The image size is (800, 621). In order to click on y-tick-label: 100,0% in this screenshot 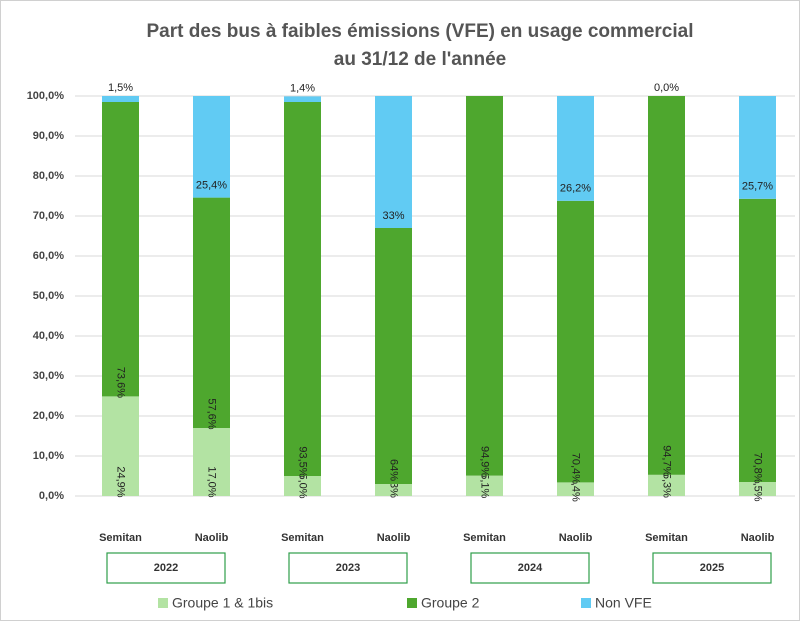, I will do `click(46, 96)`.